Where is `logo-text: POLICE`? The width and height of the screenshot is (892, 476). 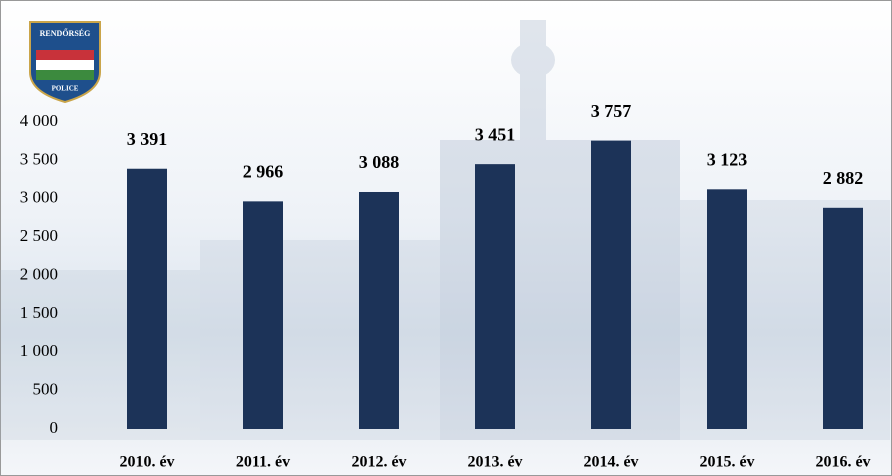 logo-text: POLICE is located at coordinates (65, 89).